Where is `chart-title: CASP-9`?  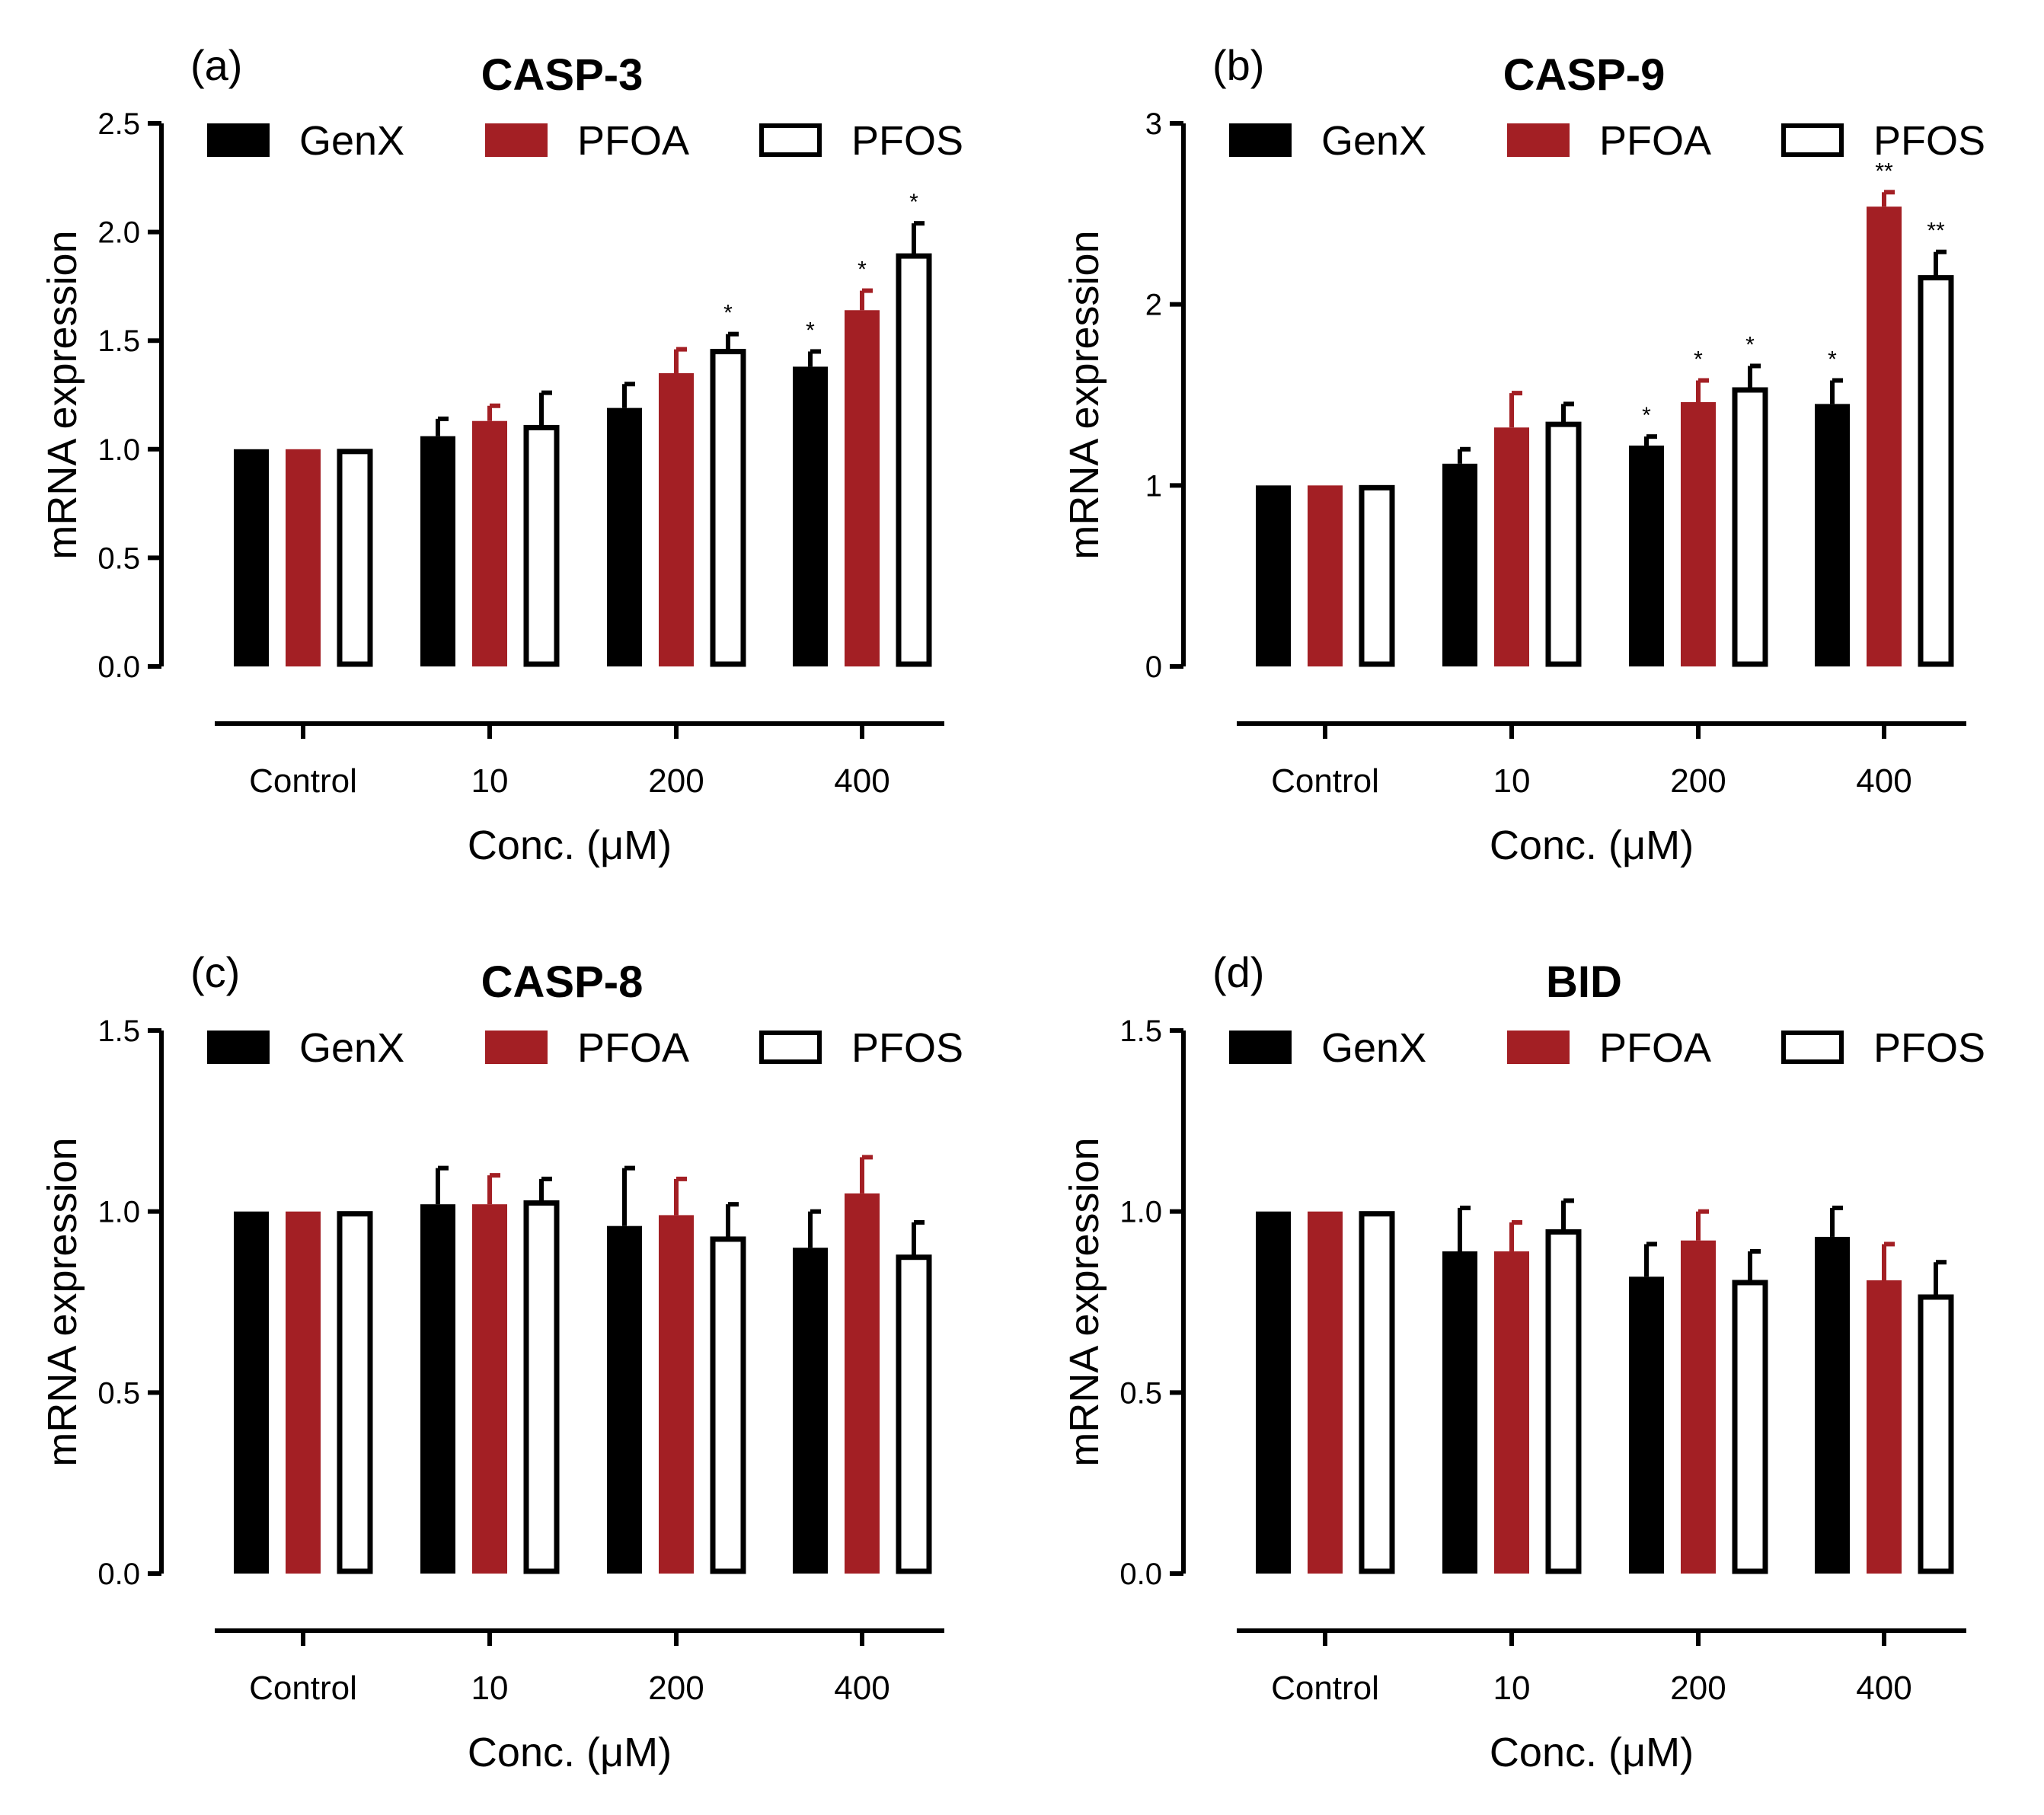 chart-title: CASP-9 is located at coordinates (1584, 75).